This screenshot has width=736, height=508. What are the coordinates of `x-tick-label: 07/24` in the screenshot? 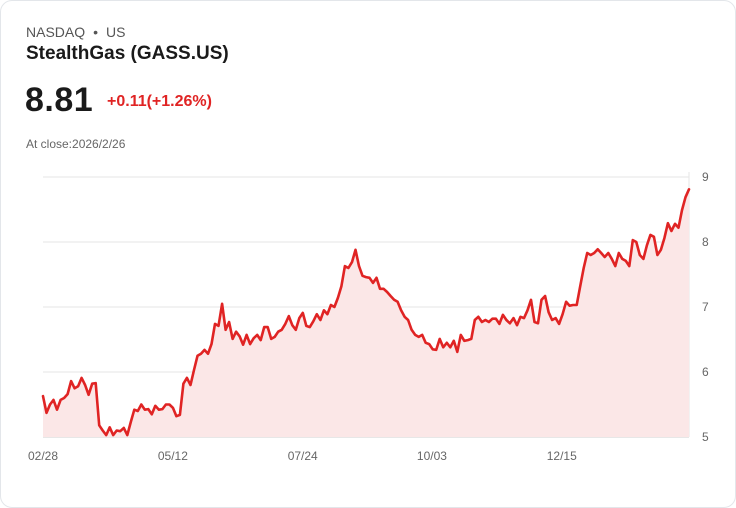 It's located at (303, 456).